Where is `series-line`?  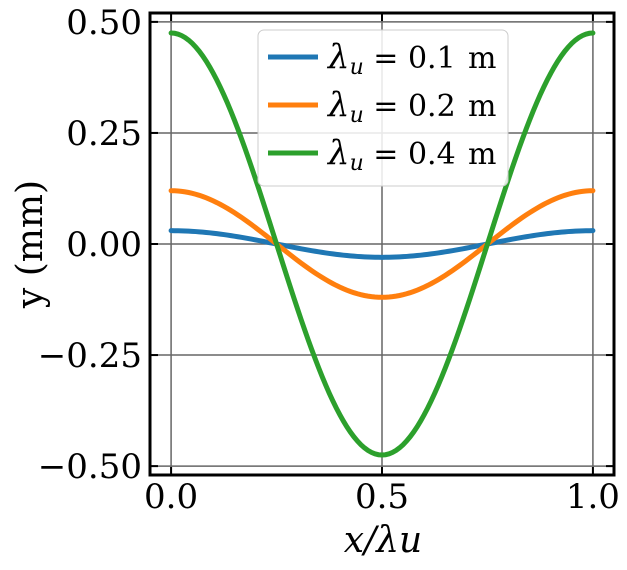 series-line is located at coordinates (382, 244).